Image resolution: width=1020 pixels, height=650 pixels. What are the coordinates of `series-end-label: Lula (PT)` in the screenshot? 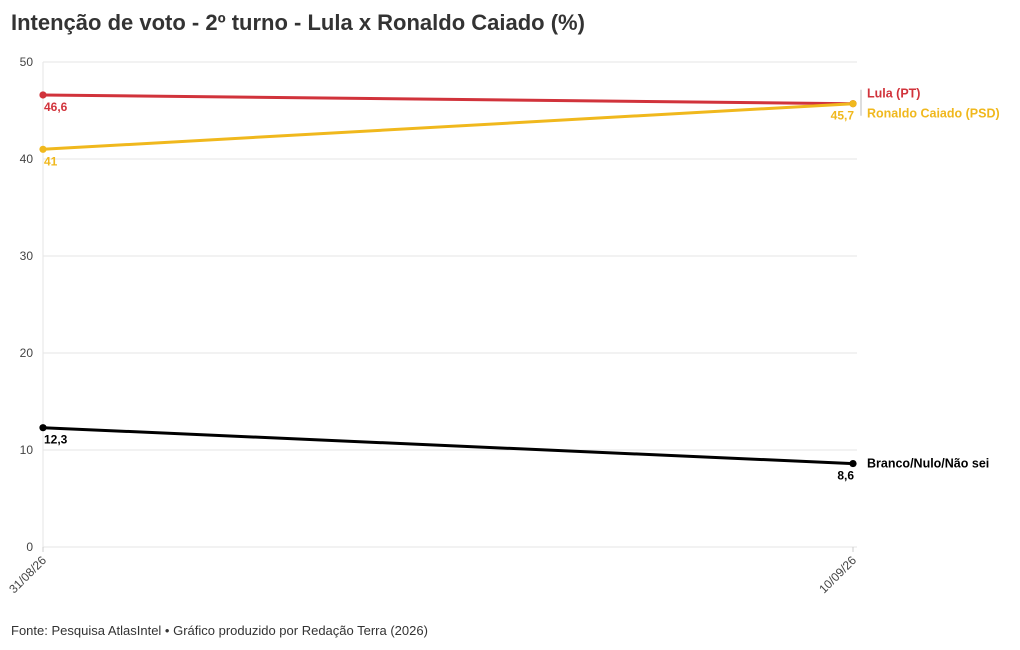 It's located at (893, 94).